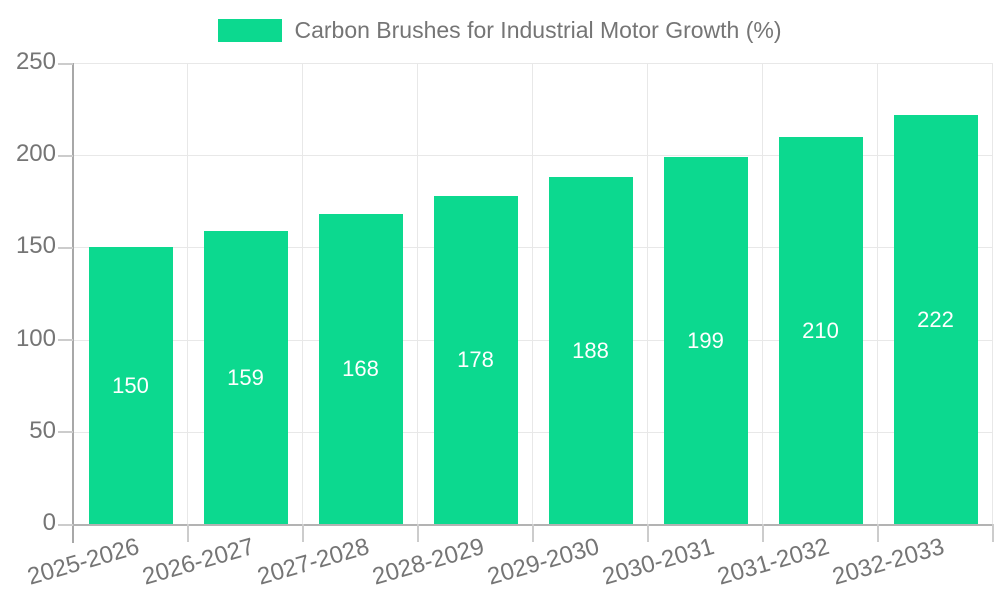  I want to click on bar: 168, so click(360, 369).